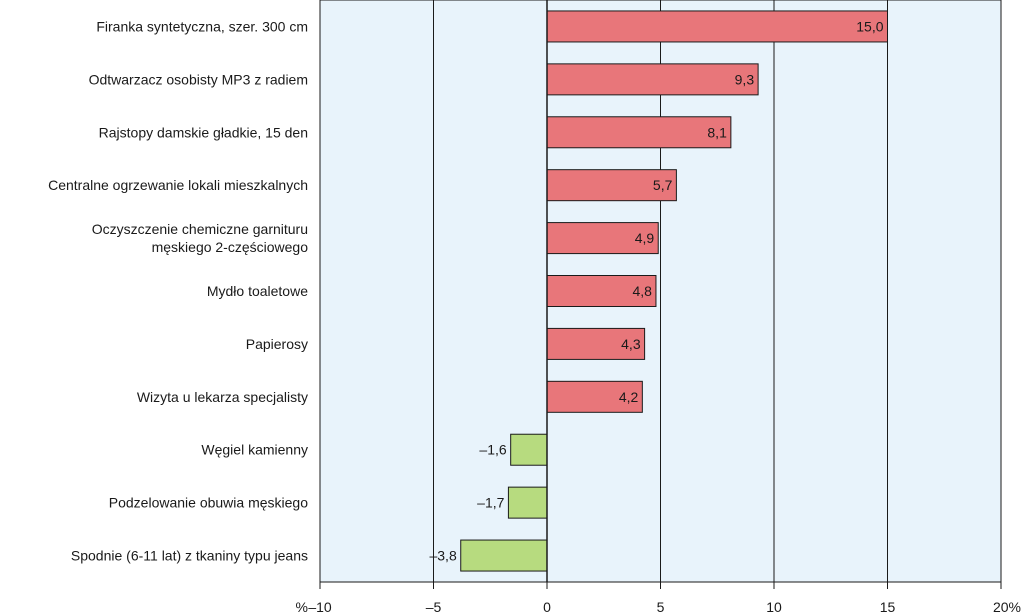 This screenshot has width=1024, height=616. Describe the element at coordinates (1007, 607) in the screenshot. I see `x-tick-label-6: 20%` at that location.